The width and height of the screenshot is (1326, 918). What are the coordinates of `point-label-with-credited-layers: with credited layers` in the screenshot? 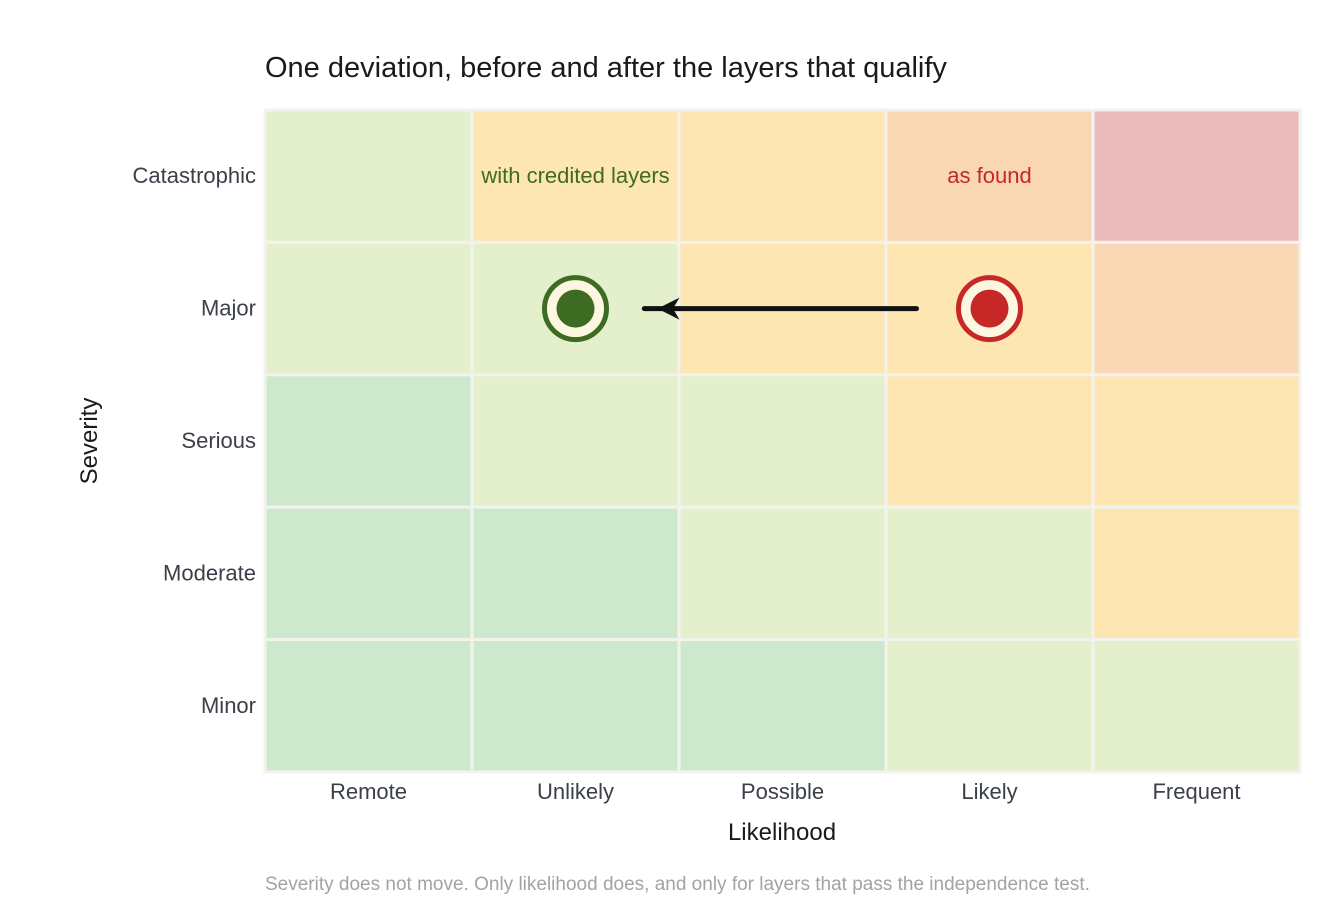 It's located at (574, 175).